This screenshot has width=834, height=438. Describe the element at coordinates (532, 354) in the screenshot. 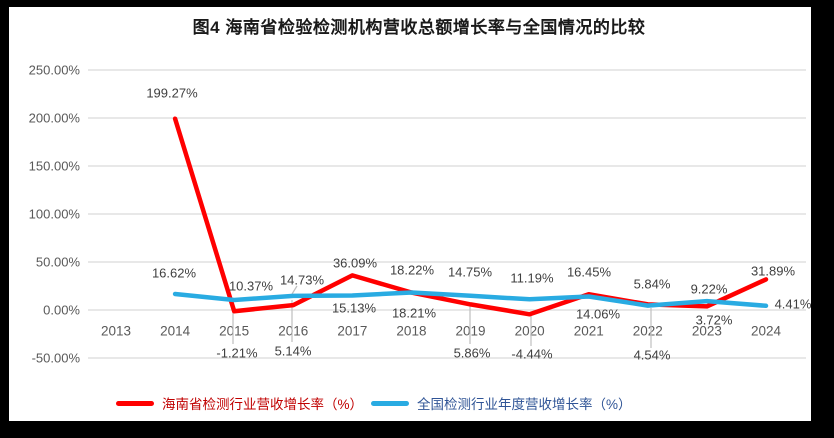

I see `data-label-hainan-2020: -4.44%` at that location.